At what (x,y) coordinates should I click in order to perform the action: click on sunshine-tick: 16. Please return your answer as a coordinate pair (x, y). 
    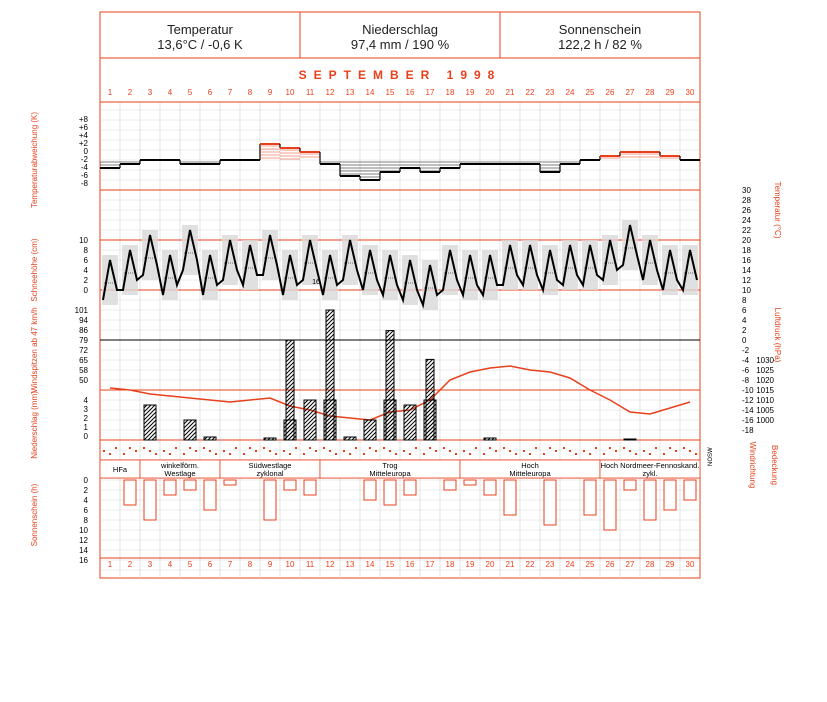
    Looking at the image, I should click on (83, 560).